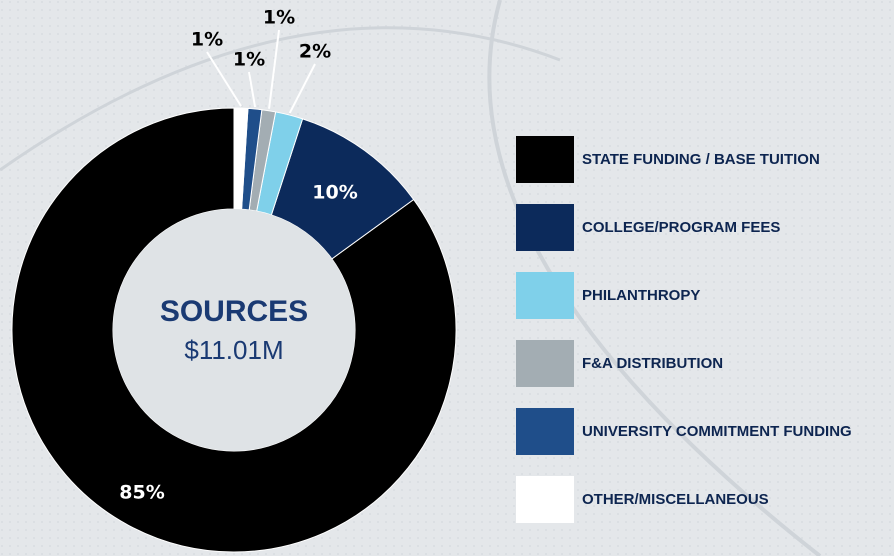 The width and height of the screenshot is (894, 556). I want to click on donut-hole, so click(234, 330).